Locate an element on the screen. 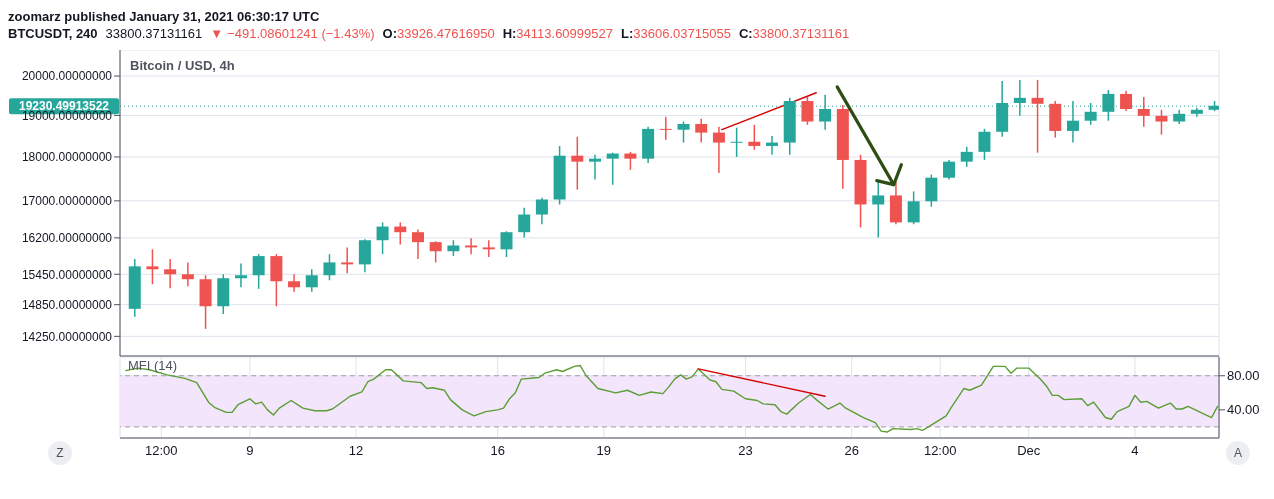 Image resolution: width=1274 pixels, height=499 pixels. text: −491.08601241 (−1.43%) is located at coordinates (301, 33).